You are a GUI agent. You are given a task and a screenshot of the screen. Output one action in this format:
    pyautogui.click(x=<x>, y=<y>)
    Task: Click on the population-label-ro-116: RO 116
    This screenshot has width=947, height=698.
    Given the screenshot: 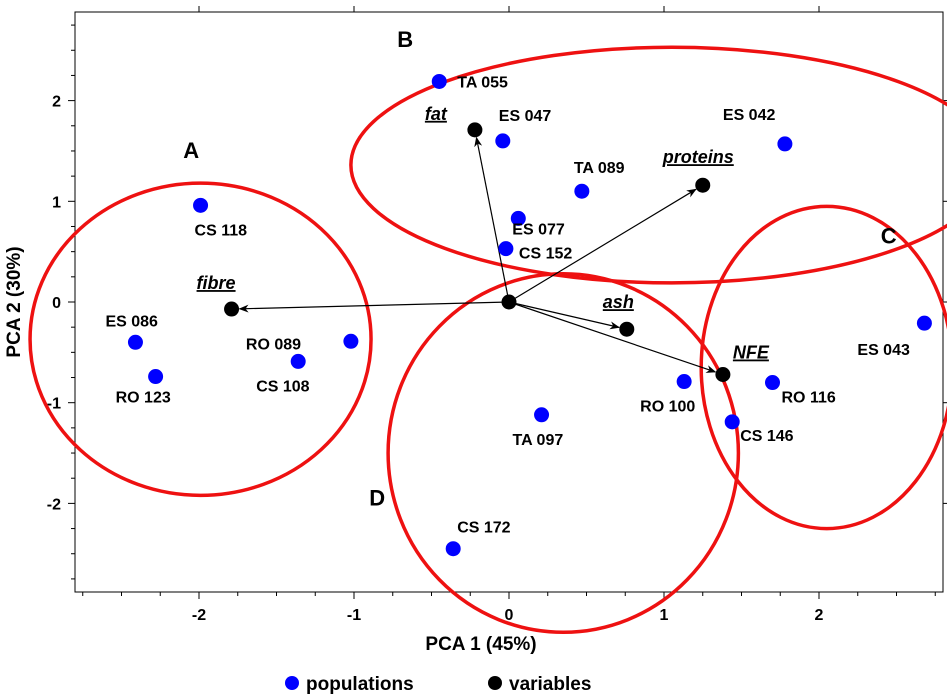 What is the action you would take?
    pyautogui.click(x=809, y=398)
    